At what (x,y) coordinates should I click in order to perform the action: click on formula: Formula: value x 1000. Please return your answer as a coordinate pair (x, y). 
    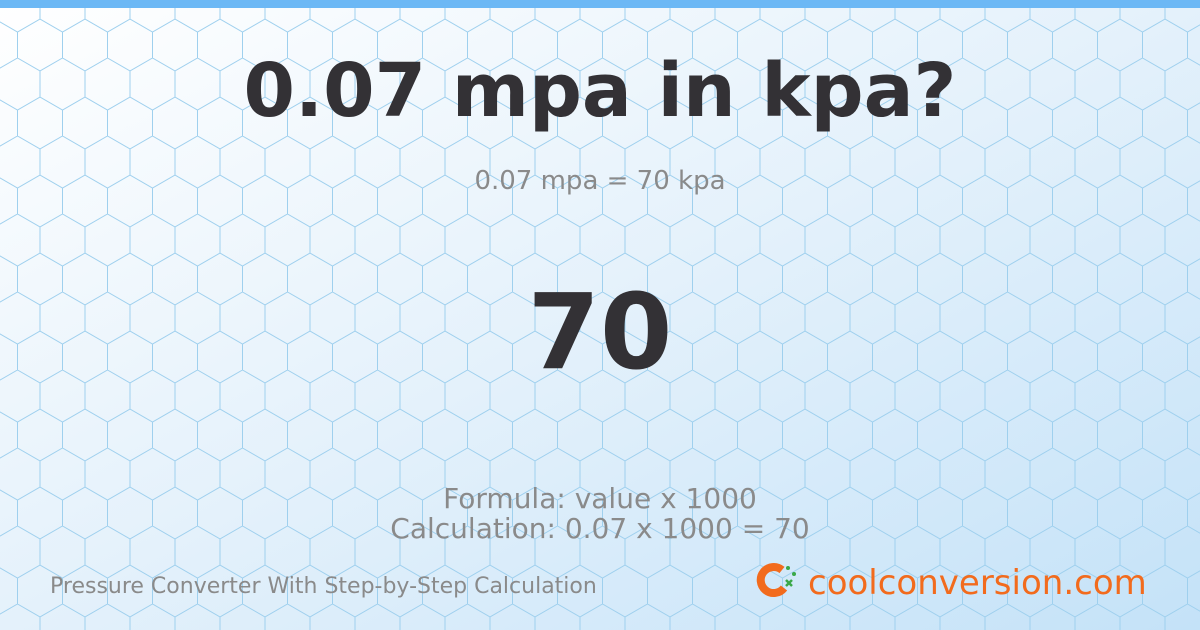
    Looking at the image, I should click on (600, 498).